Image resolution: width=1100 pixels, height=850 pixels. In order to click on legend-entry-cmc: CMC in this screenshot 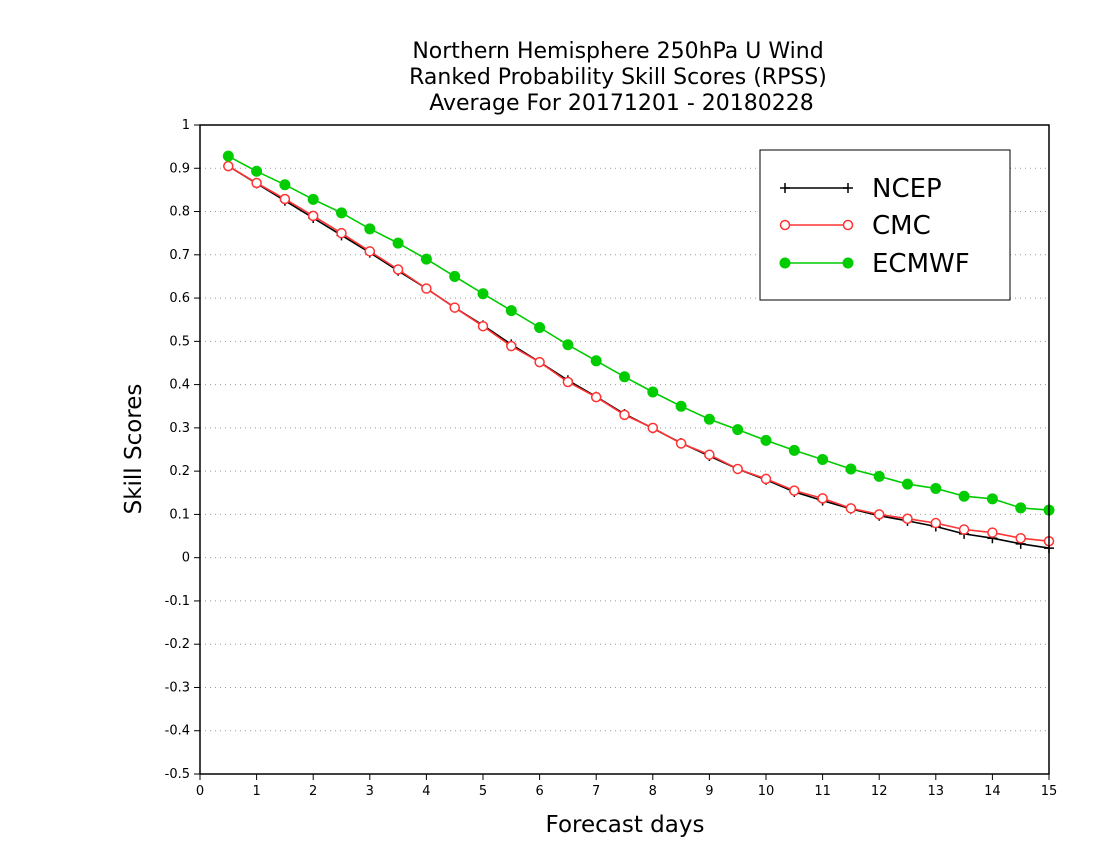, I will do `click(855, 226)`.